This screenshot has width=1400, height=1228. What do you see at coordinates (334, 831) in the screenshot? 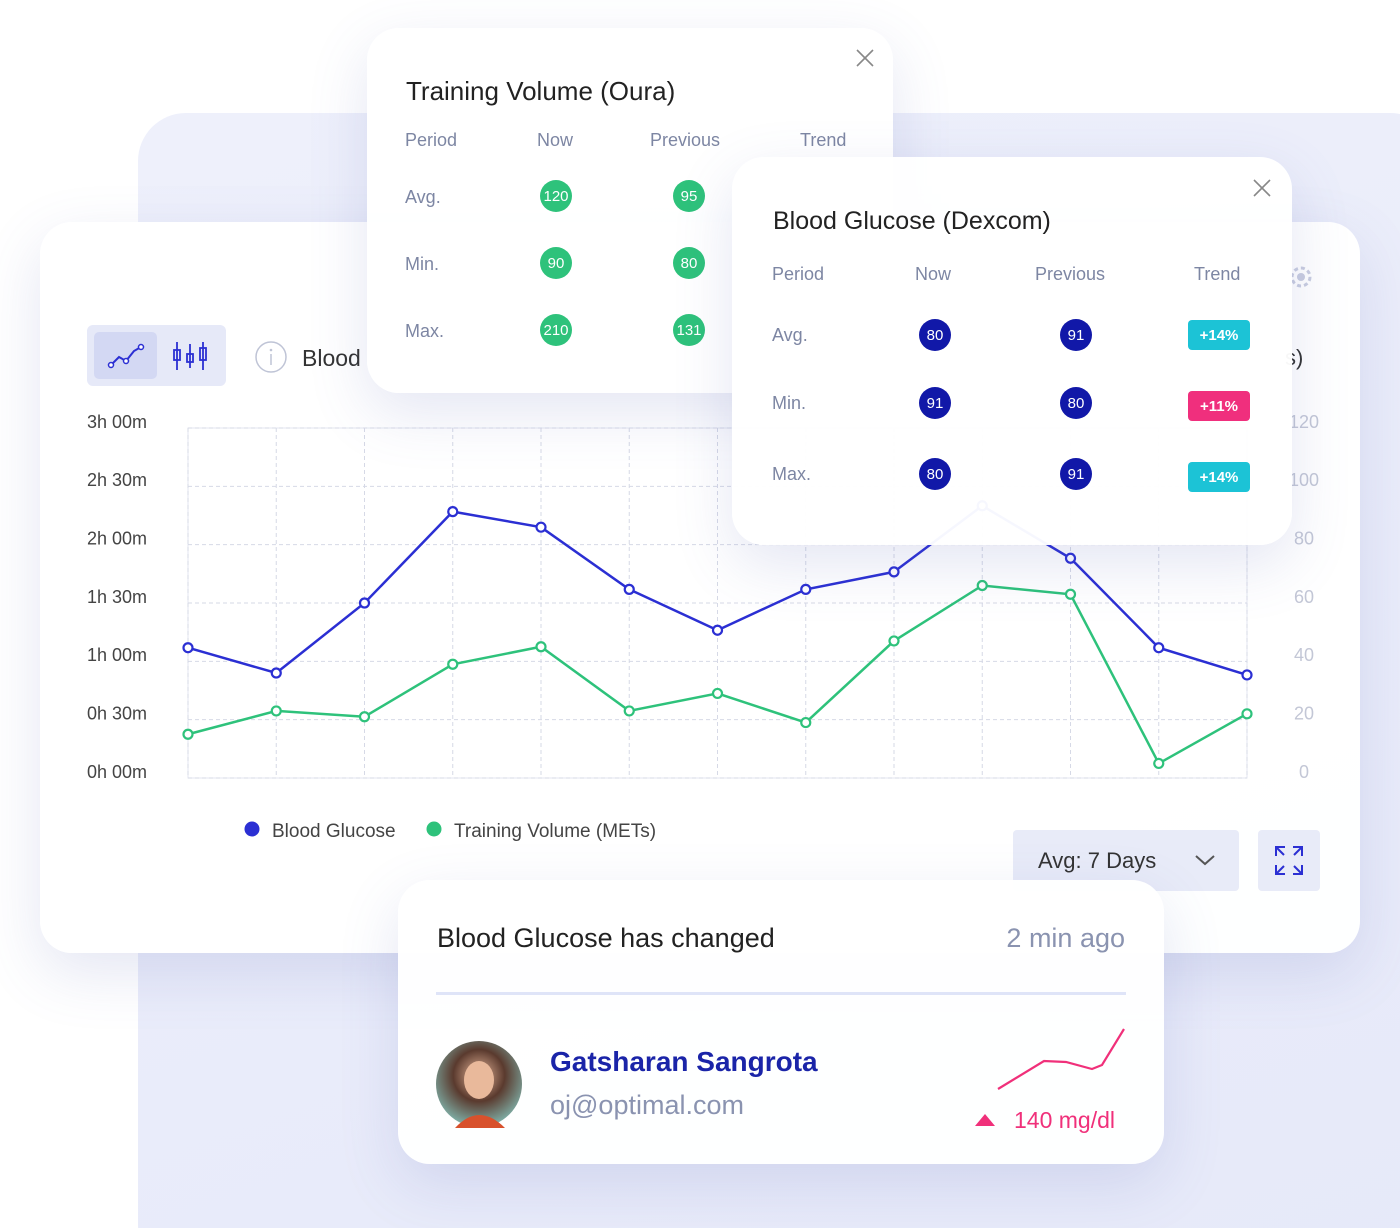
I see `legend-label: Blood Glucose` at bounding box center [334, 831].